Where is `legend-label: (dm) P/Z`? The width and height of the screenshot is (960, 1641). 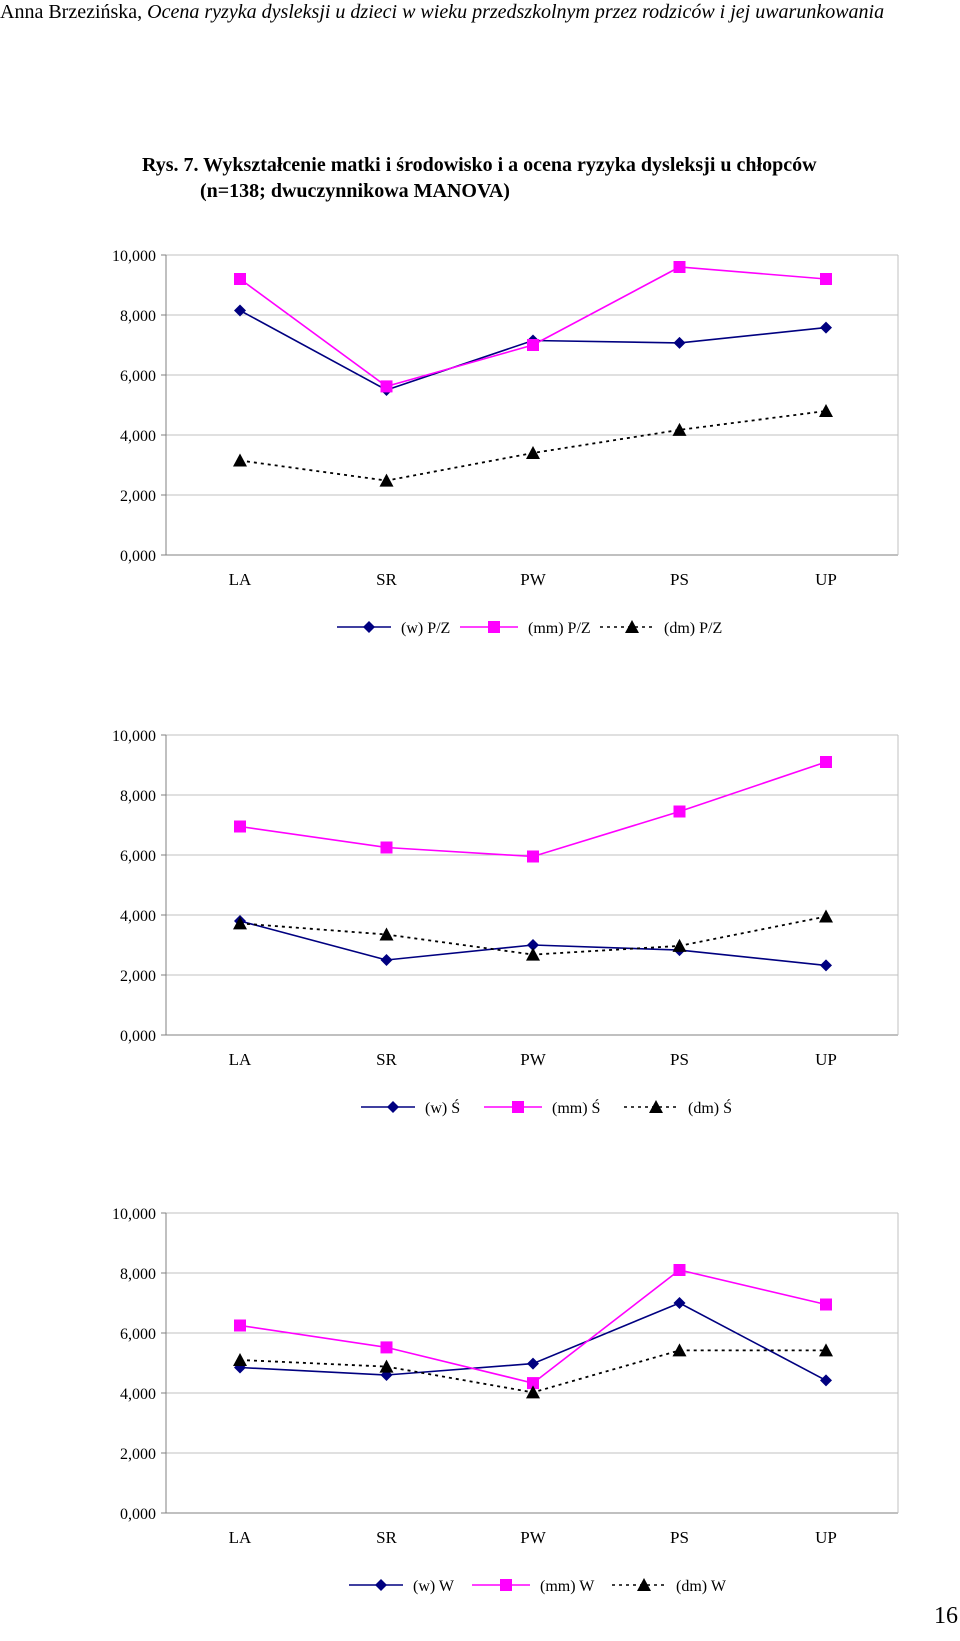
legend-label: (dm) P/Z is located at coordinates (693, 628).